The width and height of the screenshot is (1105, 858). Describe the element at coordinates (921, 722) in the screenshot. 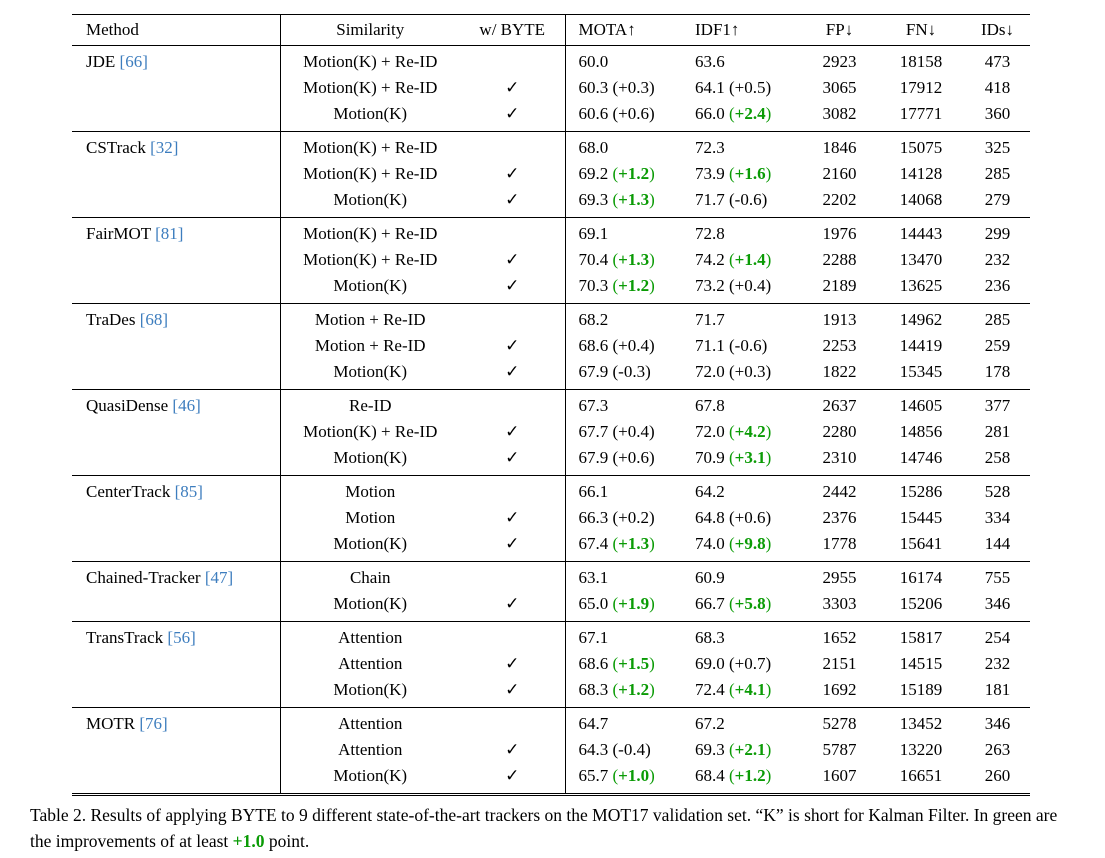

I see `fn-cell: 13452` at that location.